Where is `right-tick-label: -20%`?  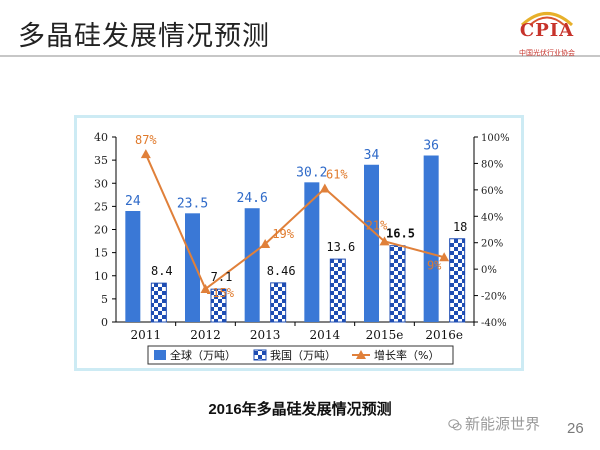
right-tick-label: -20% is located at coordinates (494, 297).